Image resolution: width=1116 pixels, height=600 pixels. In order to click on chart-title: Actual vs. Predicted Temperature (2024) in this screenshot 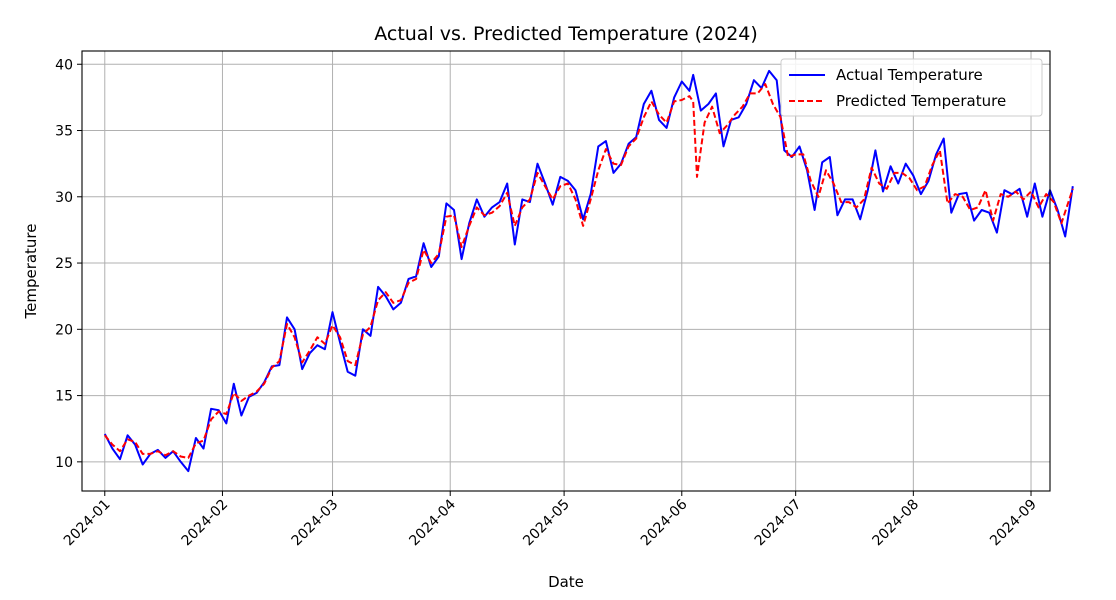, I will do `click(566, 34)`.